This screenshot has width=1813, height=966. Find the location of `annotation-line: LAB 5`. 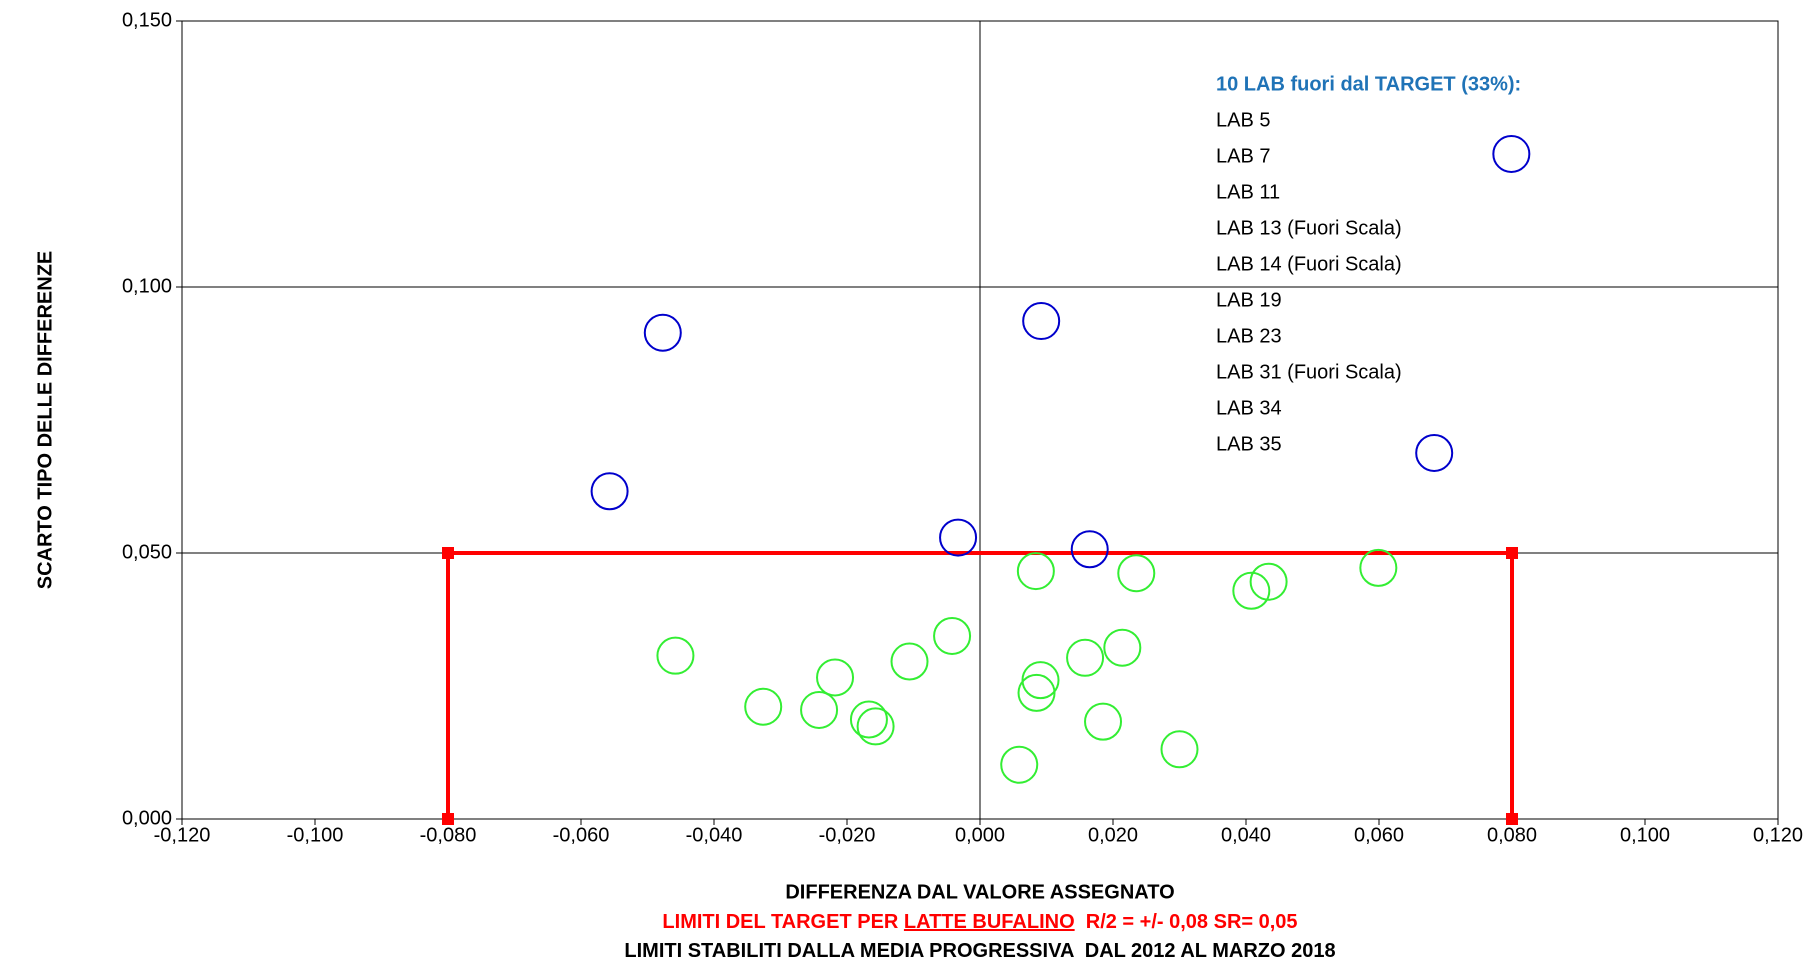

annotation-line: LAB 5 is located at coordinates (1243, 120).